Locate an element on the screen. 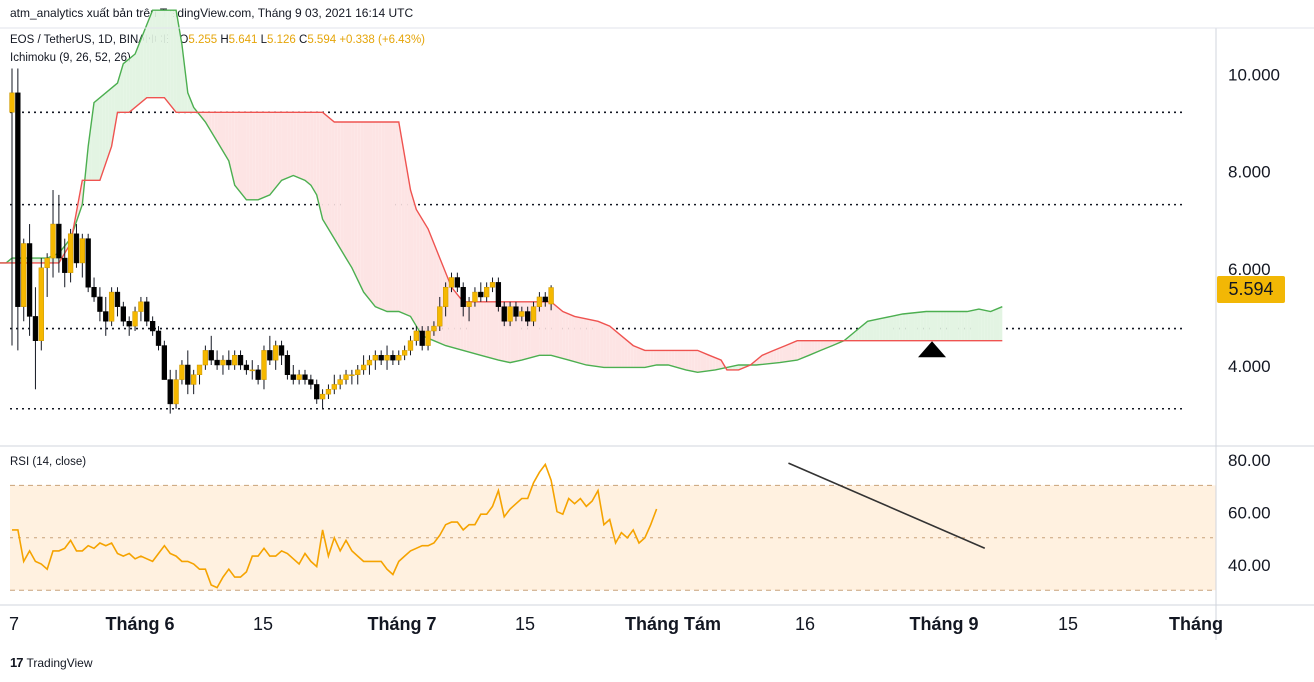 The height and width of the screenshot is (682, 1314). rsi-legend: RSI (14, close) is located at coordinates (48, 462).